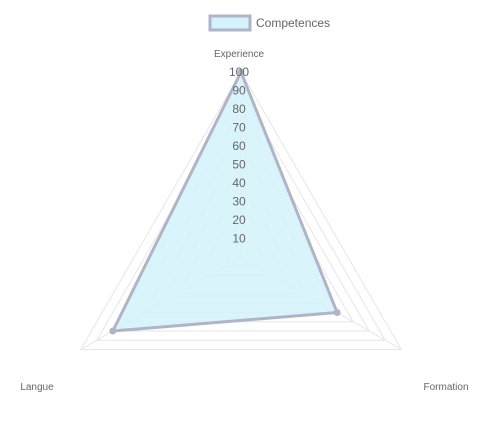 This screenshot has height=422, width=485. I want to click on tick-label-10: 10, so click(239, 239).